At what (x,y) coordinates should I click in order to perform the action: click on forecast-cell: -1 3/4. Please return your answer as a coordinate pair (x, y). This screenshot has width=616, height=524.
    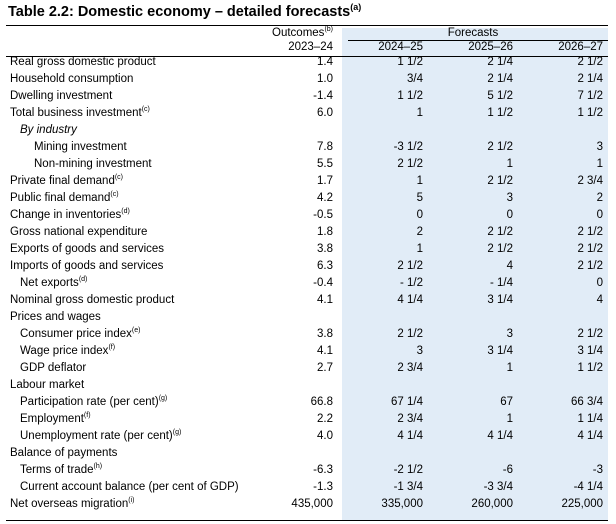
    Looking at the image, I should click on (408, 487).